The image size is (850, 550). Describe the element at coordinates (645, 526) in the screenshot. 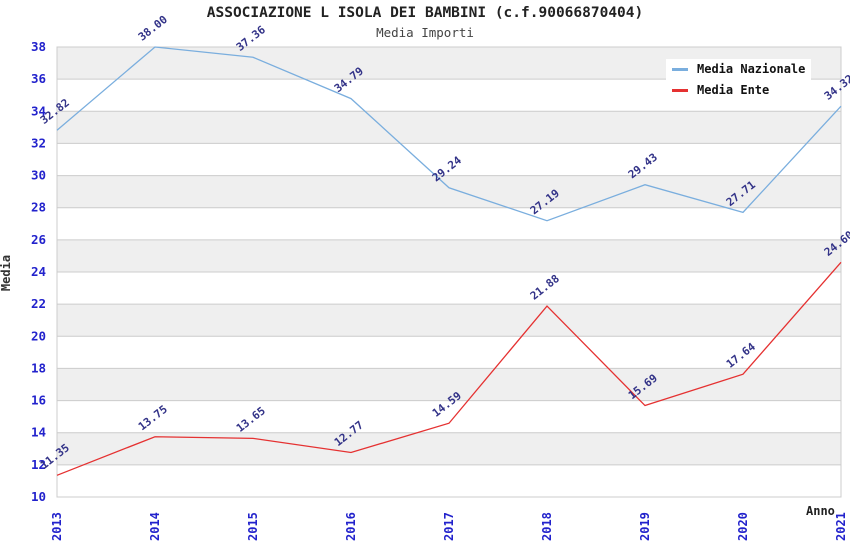

I see `x-tick-label: 2019` at that location.